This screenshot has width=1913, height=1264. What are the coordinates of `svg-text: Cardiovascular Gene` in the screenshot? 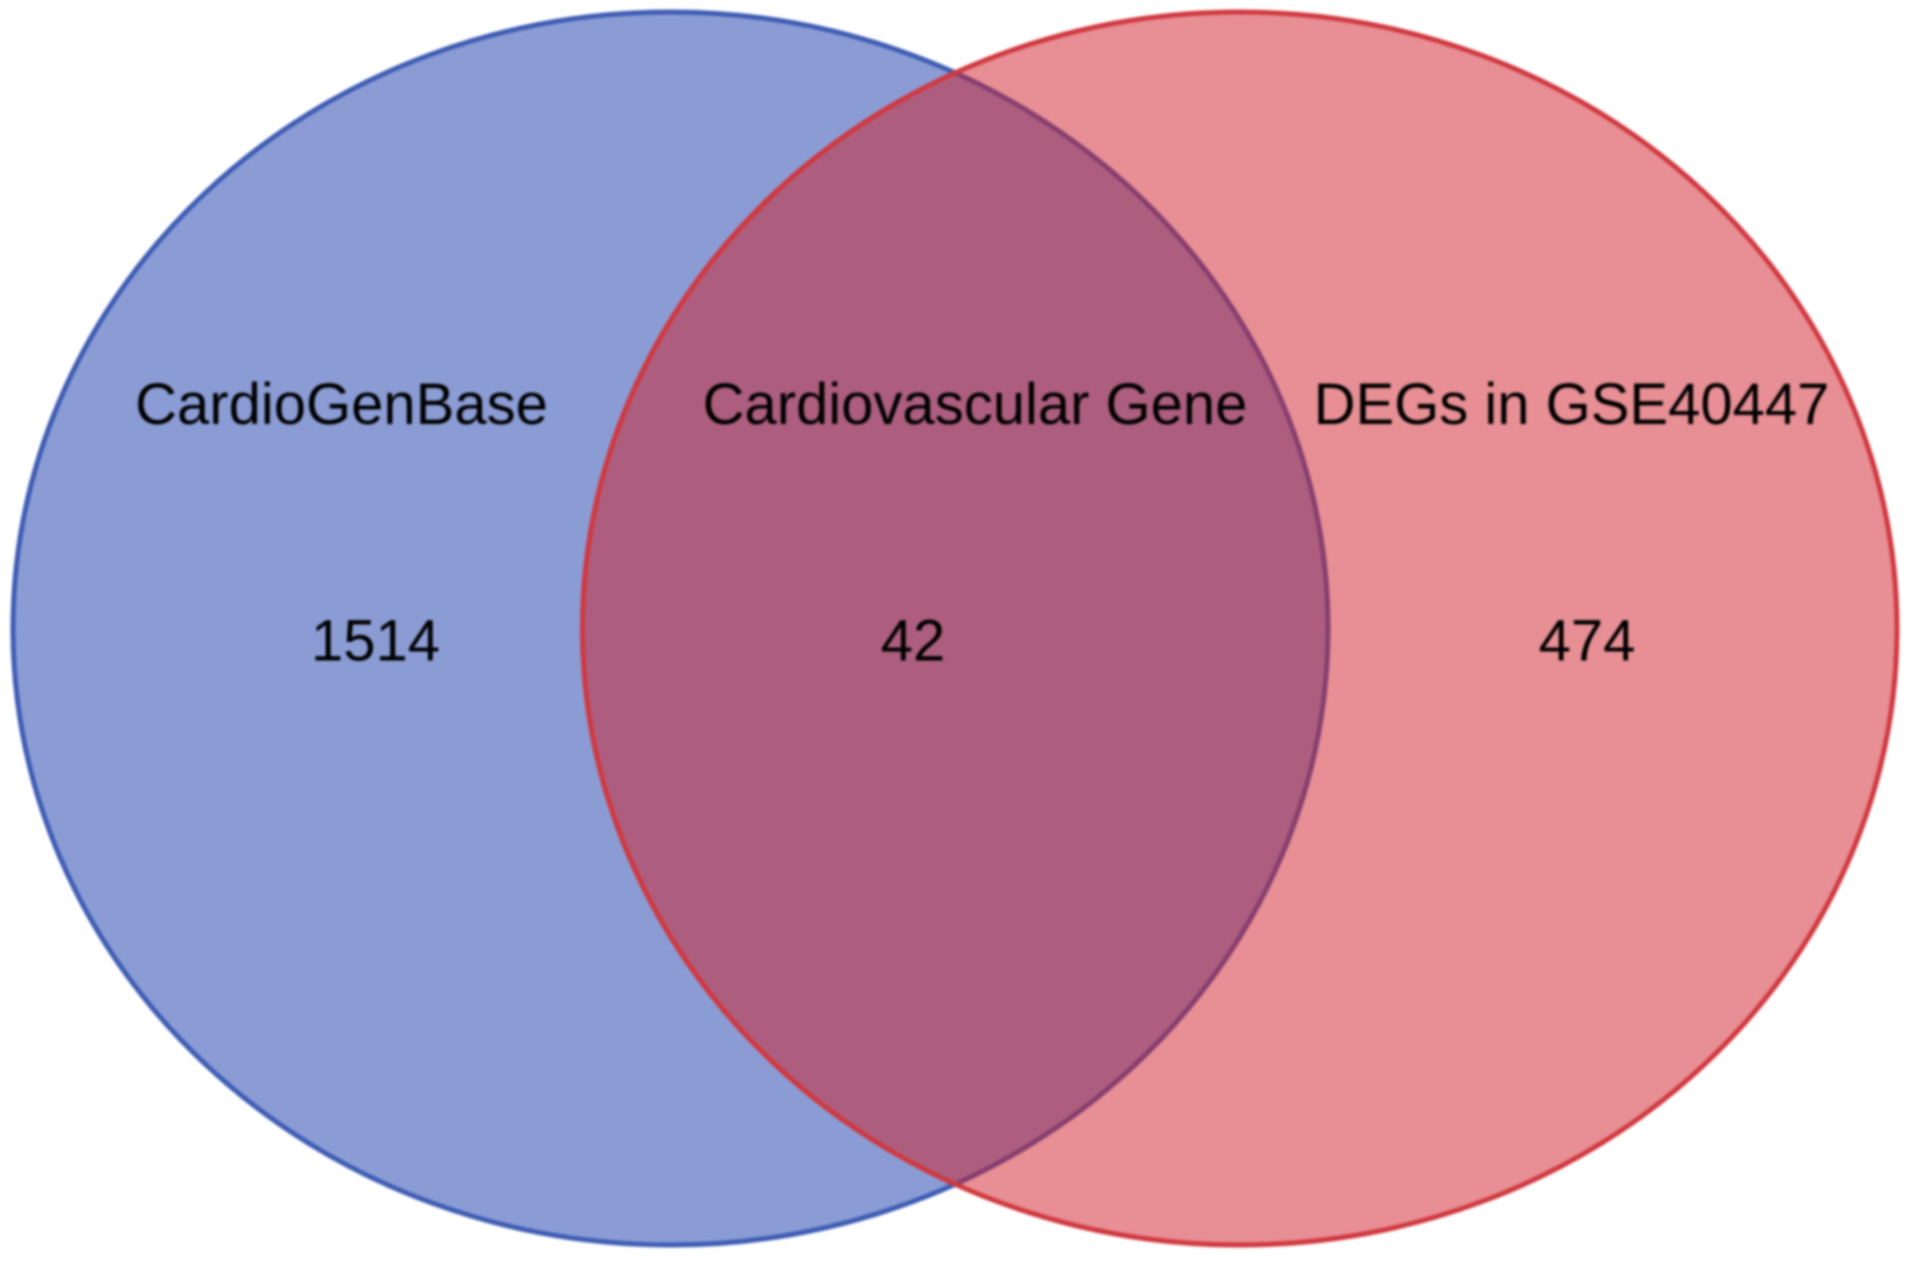 It's located at (975, 404).